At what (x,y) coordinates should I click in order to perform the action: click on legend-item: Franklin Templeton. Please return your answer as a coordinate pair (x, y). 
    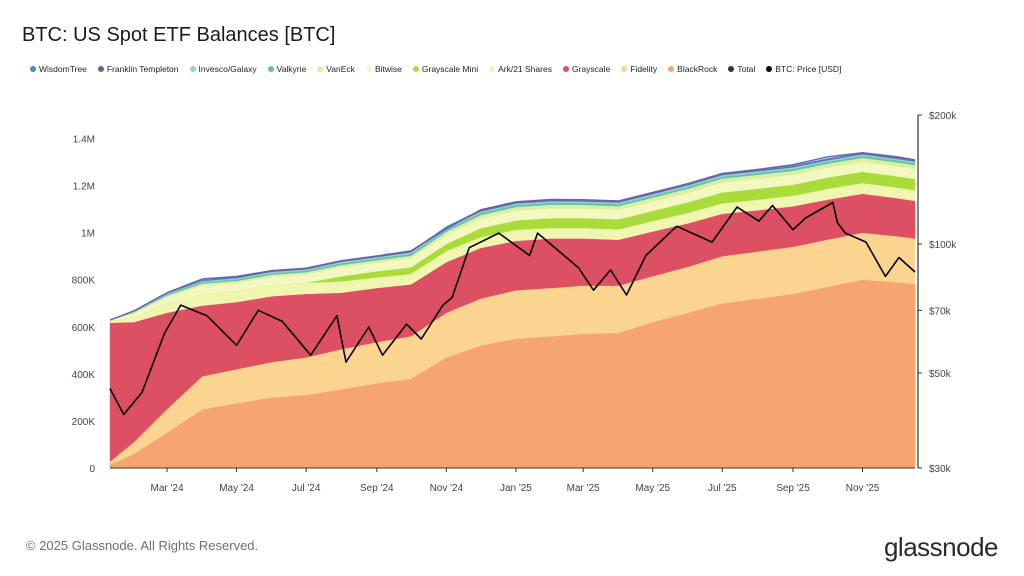
    Looking at the image, I should click on (138, 69).